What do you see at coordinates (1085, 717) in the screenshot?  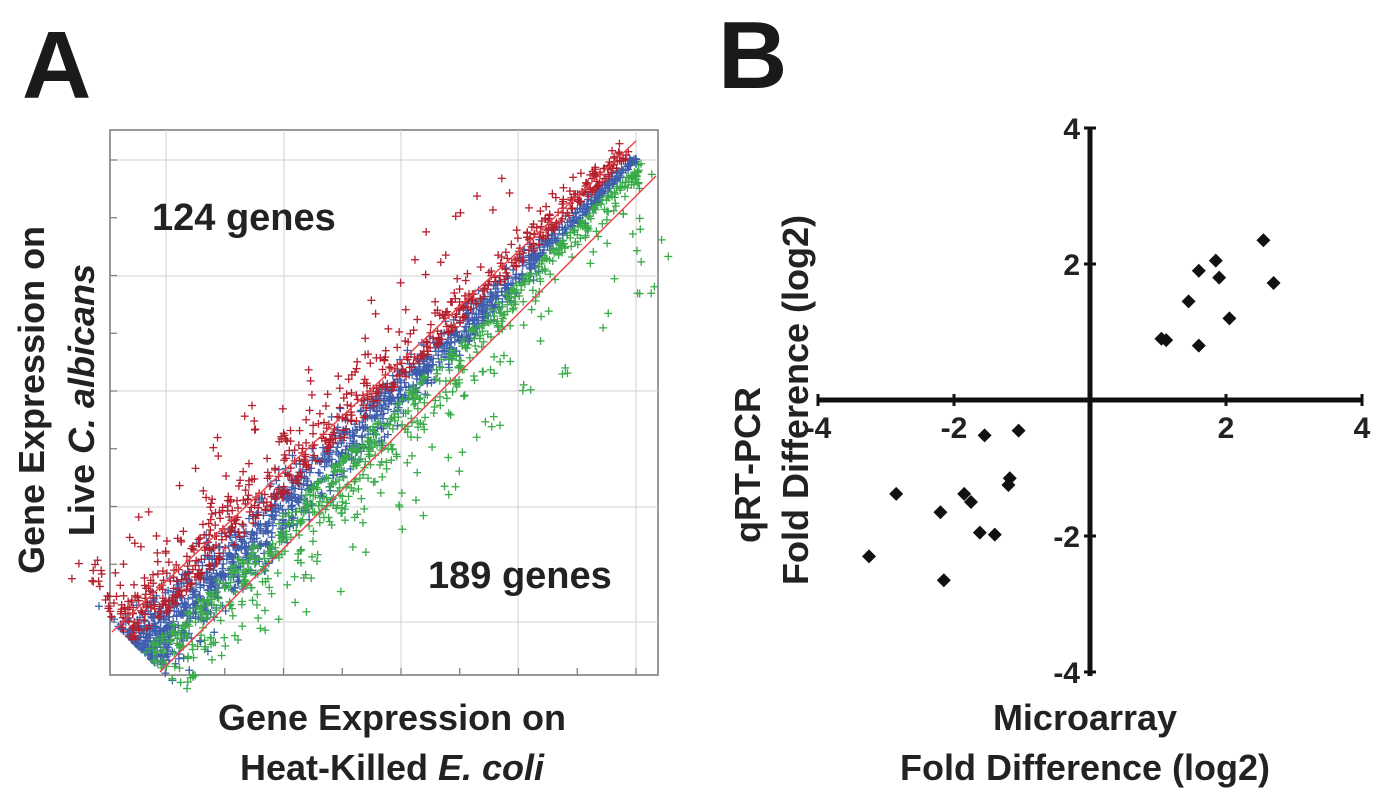 I see `panel-b-xlabel-line1: Microarray` at bounding box center [1085, 717].